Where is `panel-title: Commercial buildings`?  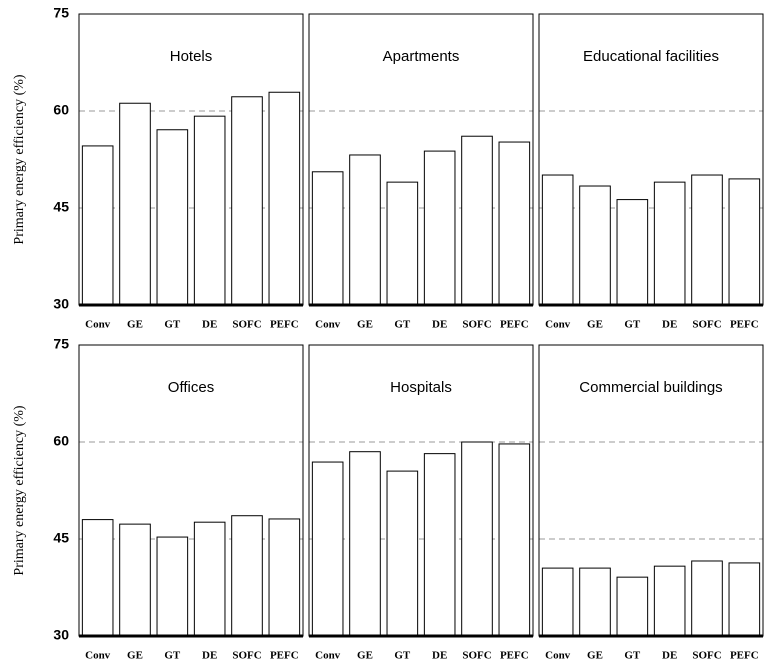 panel-title: Commercial buildings is located at coordinates (650, 387).